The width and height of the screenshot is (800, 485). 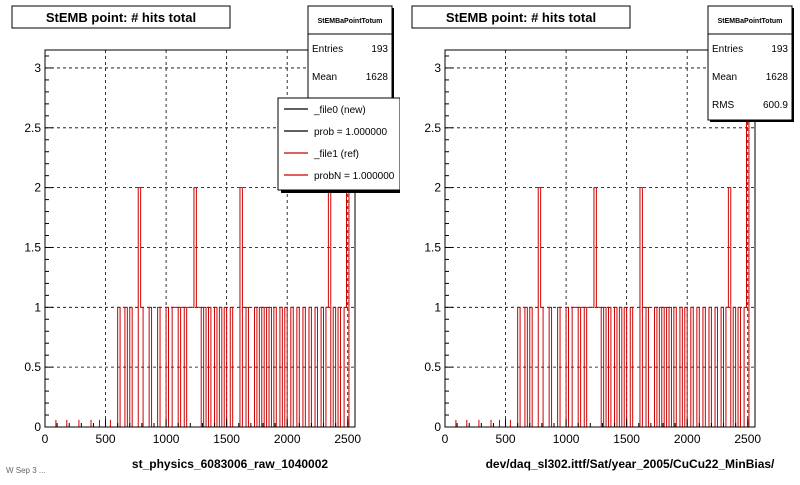 What do you see at coordinates (723, 105) in the screenshot?
I see `stats-label: RMS` at bounding box center [723, 105].